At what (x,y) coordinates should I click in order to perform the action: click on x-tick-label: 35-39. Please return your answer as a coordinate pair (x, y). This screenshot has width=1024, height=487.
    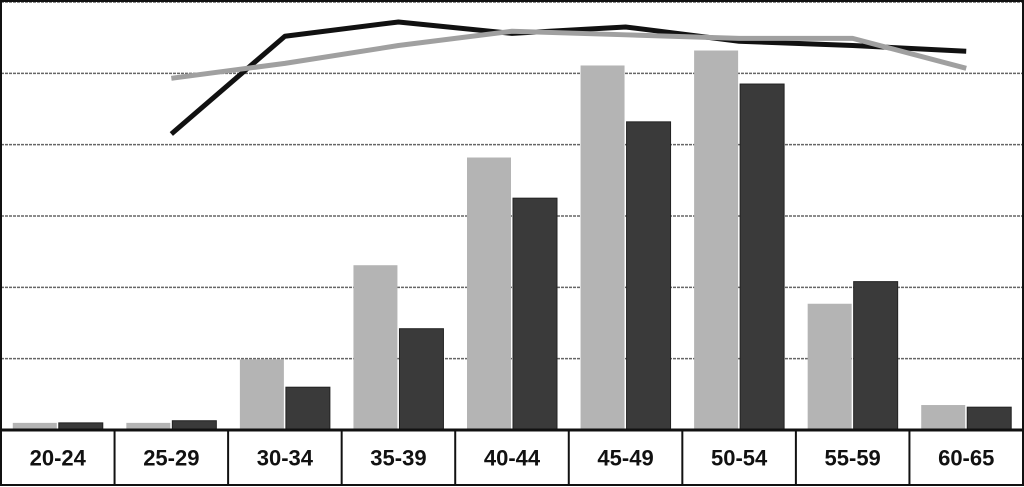
    Looking at the image, I should click on (398, 457).